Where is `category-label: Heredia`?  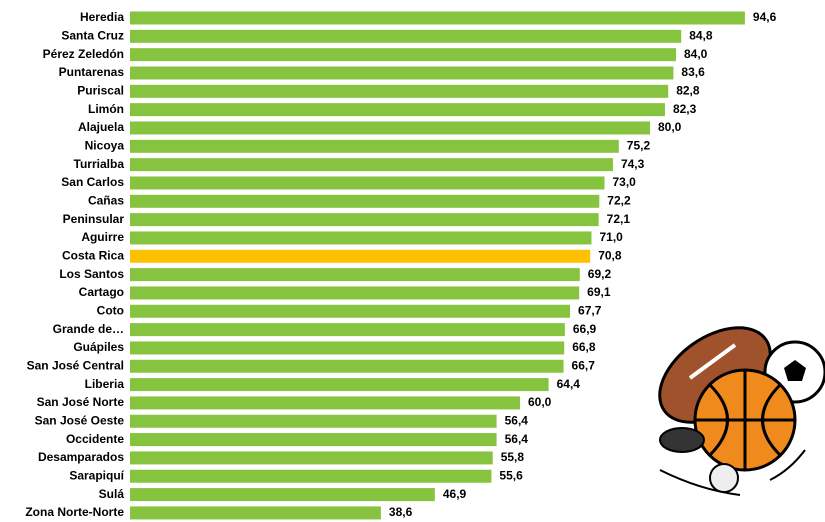
category-label: Heredia is located at coordinates (102, 17).